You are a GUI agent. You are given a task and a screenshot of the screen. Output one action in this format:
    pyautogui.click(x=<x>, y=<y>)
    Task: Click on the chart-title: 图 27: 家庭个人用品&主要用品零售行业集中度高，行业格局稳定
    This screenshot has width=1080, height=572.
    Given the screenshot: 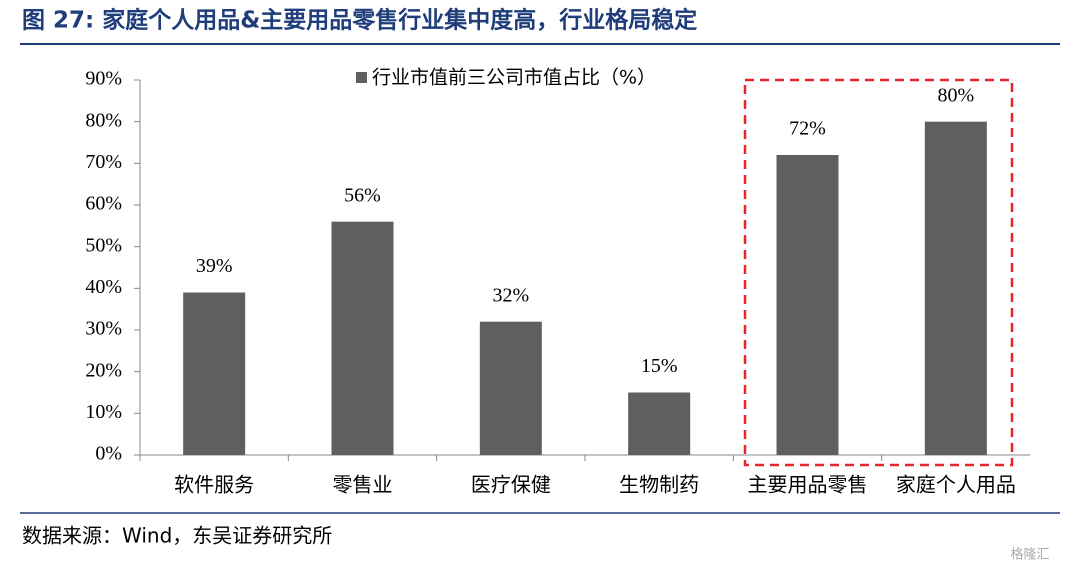 What is the action you would take?
    pyautogui.click(x=359, y=20)
    